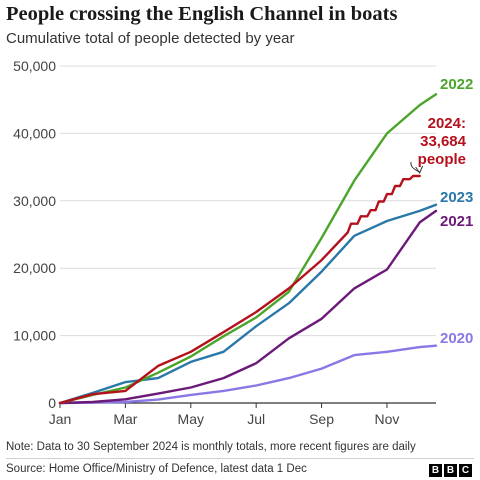  I want to click on series-label-2020: 2020, so click(456, 338).